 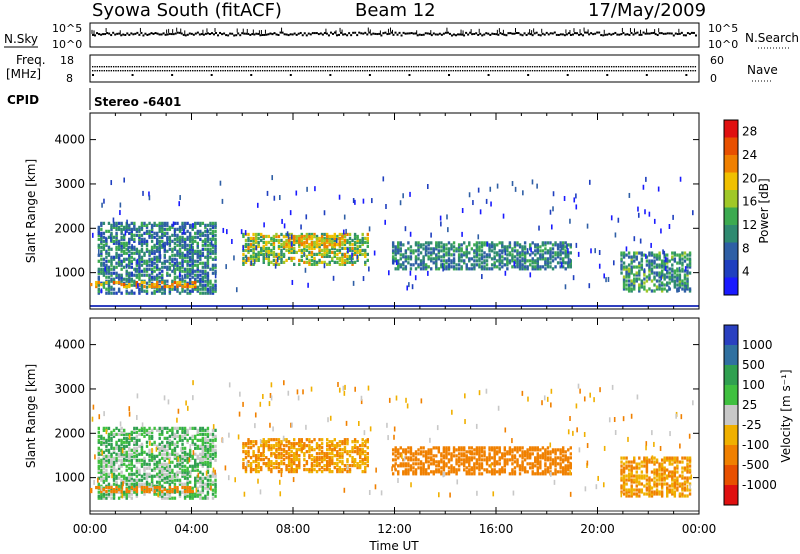 What do you see at coordinates (69, 140) in the screenshot?
I see `y-tick-label: 4000` at bounding box center [69, 140].